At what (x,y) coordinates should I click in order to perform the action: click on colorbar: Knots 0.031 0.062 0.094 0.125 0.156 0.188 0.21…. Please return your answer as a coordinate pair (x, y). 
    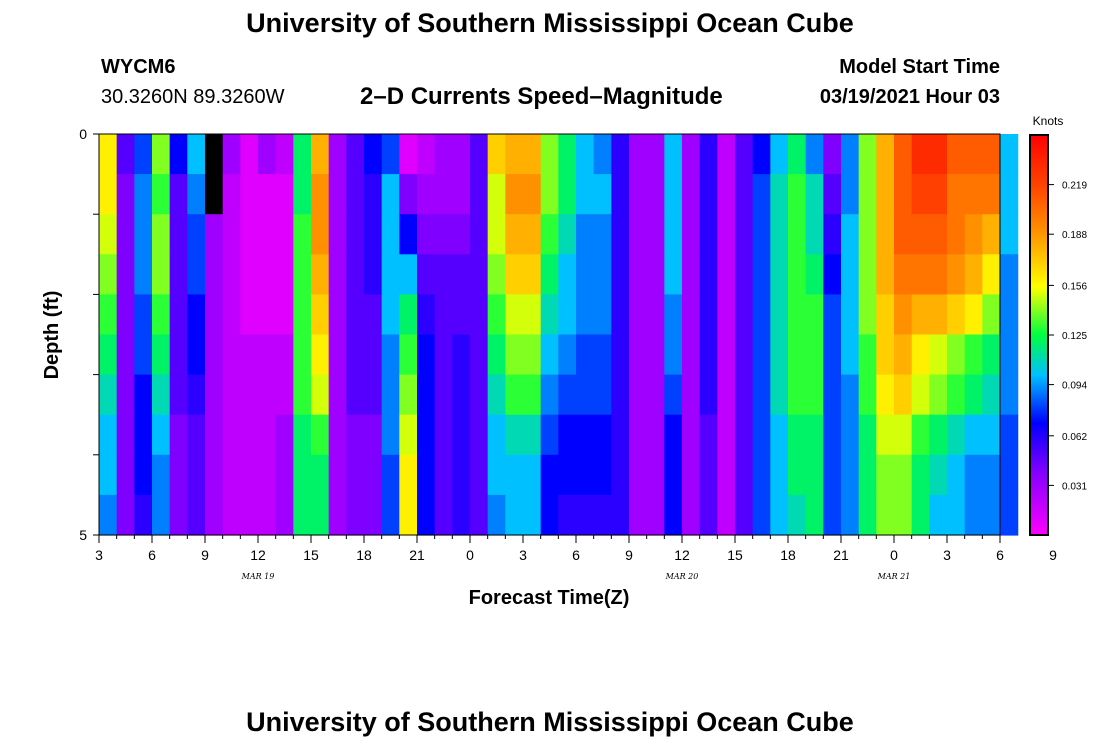
    Looking at the image, I should click on (1058, 325).